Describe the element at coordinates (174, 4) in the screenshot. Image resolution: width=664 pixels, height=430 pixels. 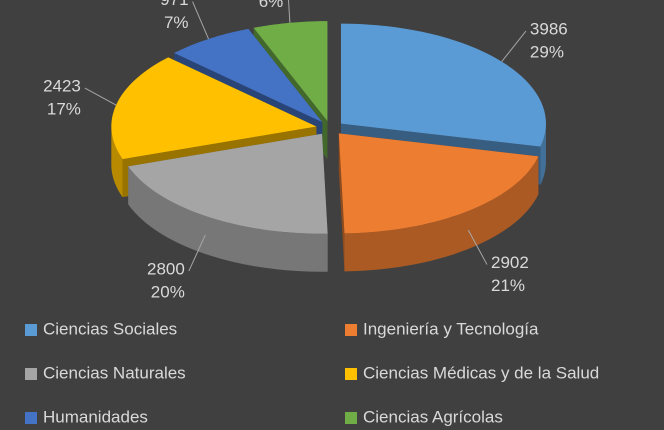
I see `data-label-value: 971` at that location.